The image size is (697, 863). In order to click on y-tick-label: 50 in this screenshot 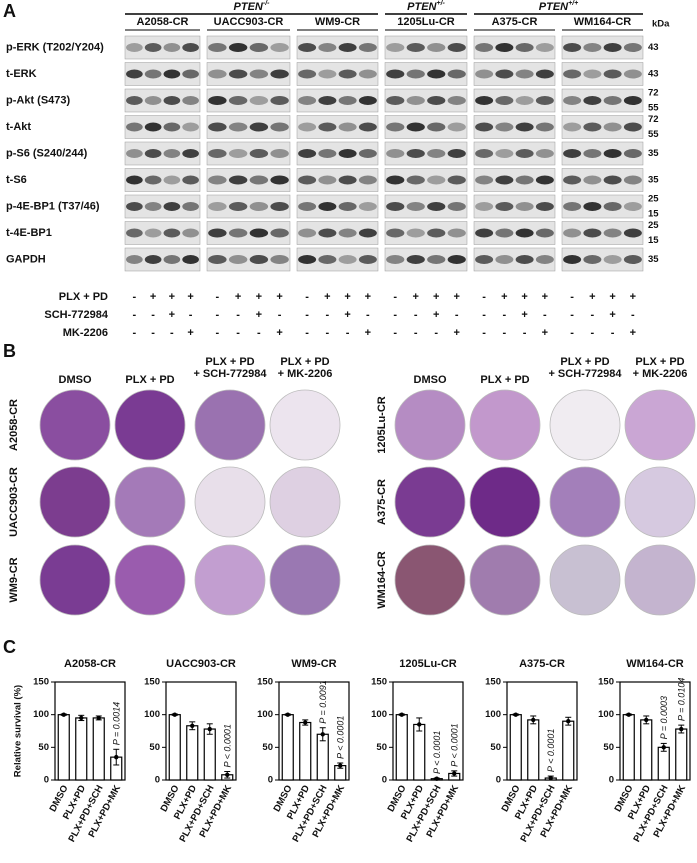, I will do `click(154, 747)`.